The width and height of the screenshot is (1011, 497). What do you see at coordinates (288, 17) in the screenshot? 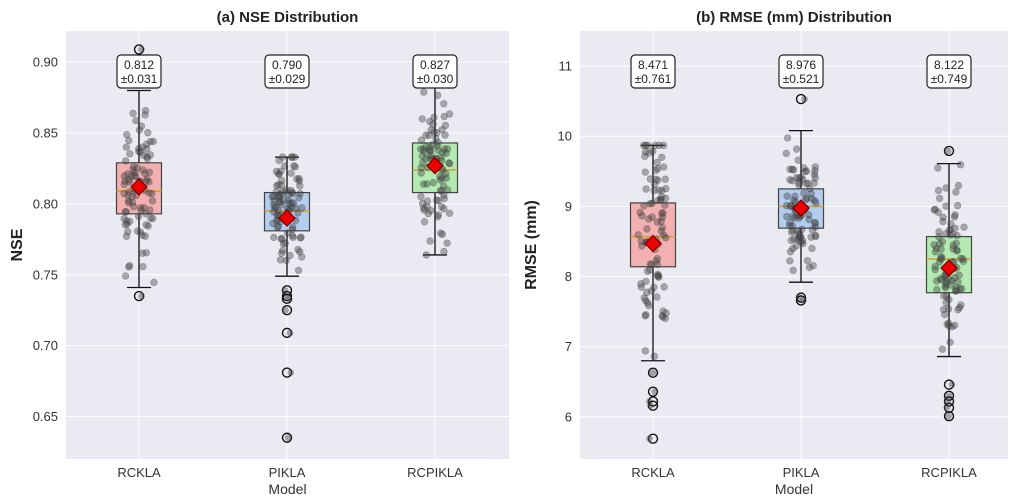
I see `panel-title: (a) NSE Distribution` at bounding box center [288, 17].